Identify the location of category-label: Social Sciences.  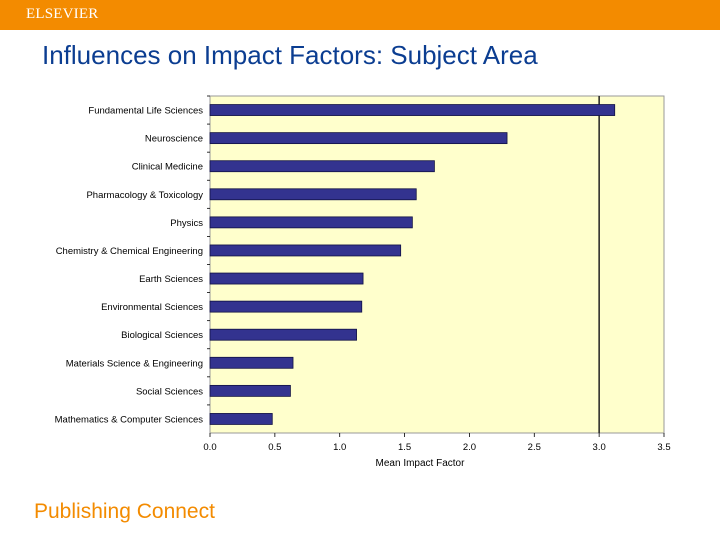
(169, 391).